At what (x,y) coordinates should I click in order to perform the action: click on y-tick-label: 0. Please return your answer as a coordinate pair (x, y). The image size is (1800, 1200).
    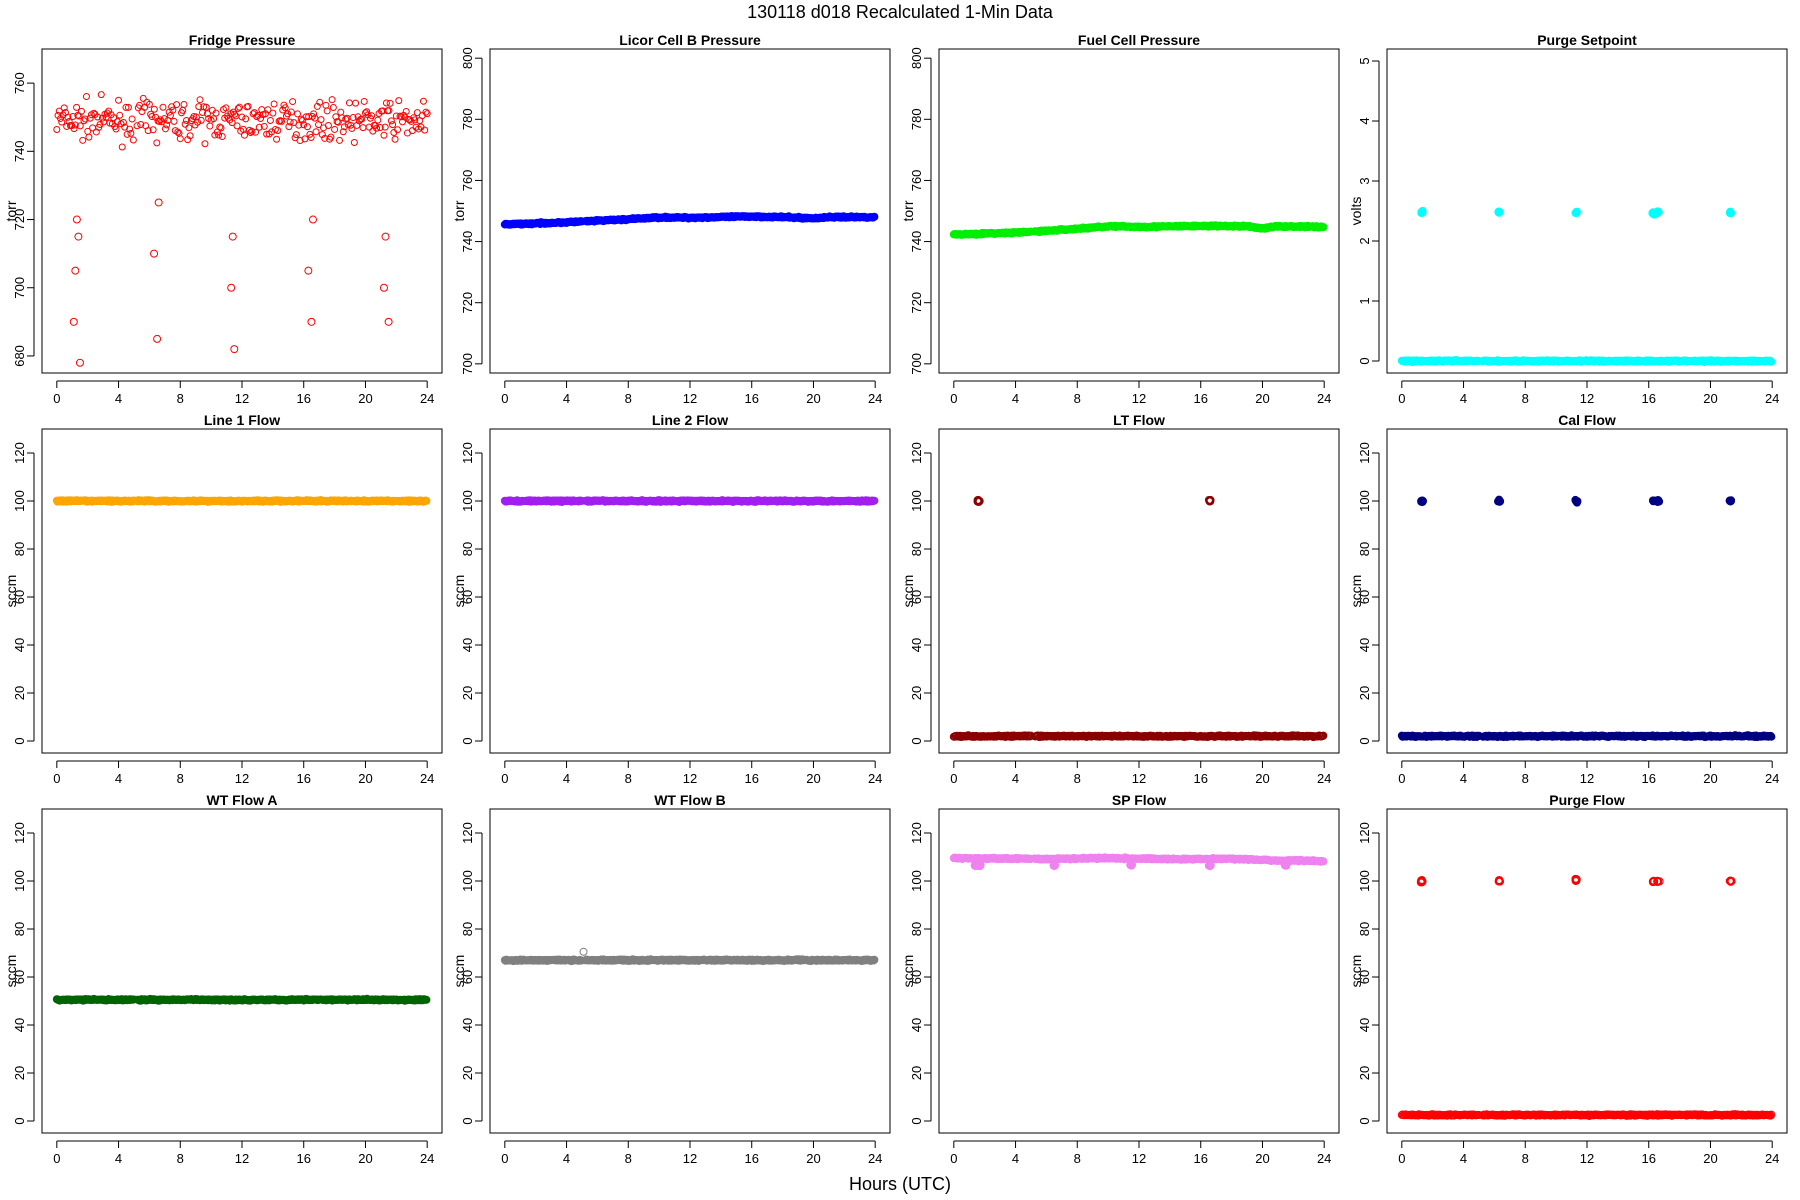
    Looking at the image, I should click on (19, 1120).